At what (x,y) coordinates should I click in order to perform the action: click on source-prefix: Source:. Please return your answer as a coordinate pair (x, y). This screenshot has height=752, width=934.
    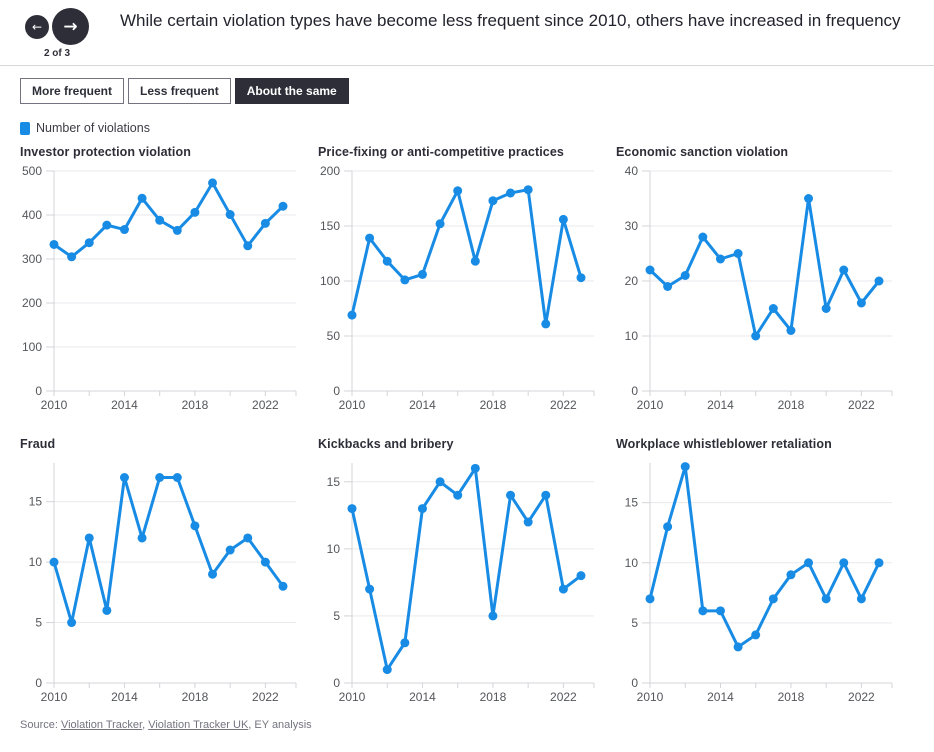
    Looking at the image, I should click on (40, 725).